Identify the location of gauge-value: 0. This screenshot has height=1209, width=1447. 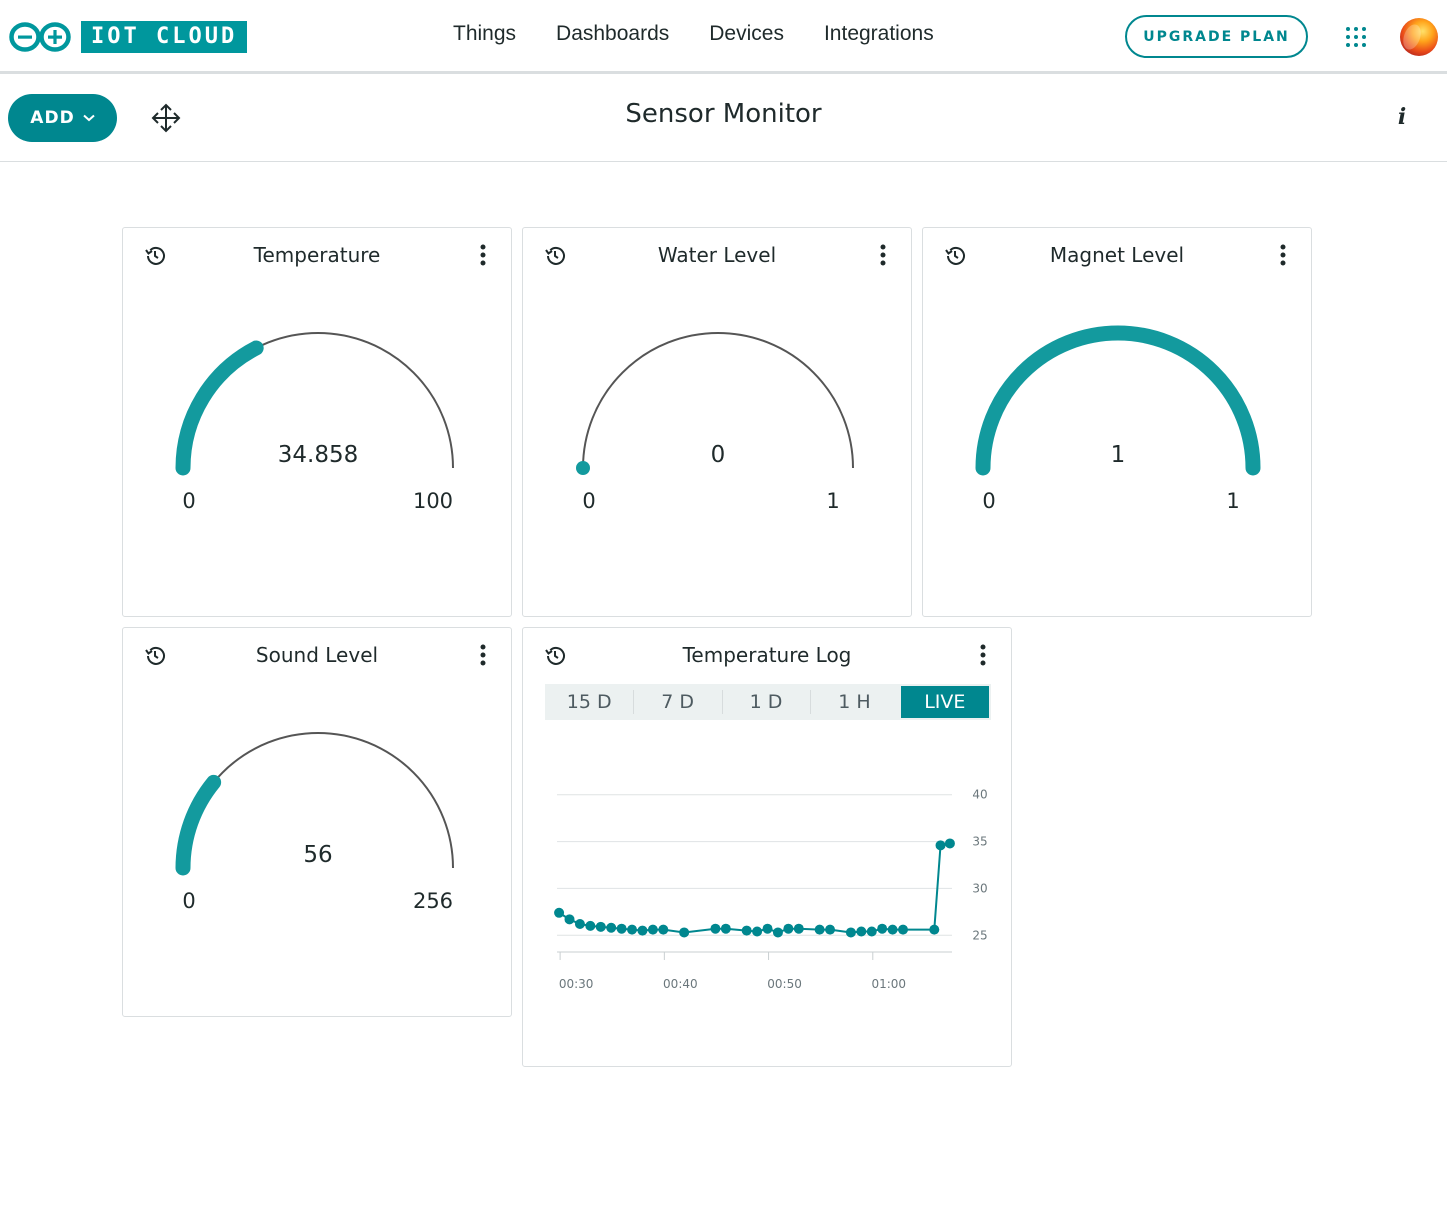
(718, 455).